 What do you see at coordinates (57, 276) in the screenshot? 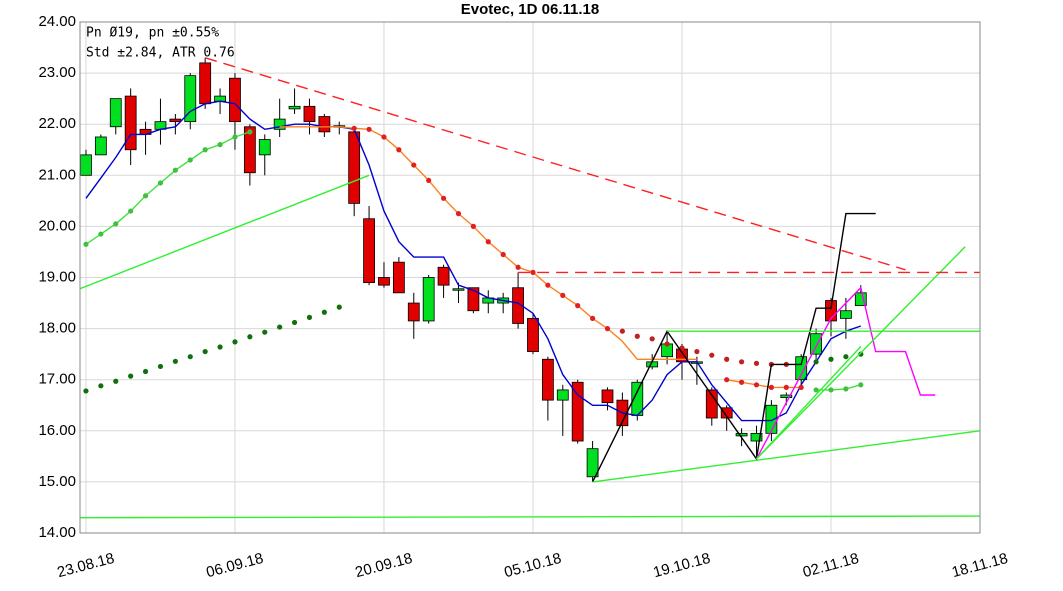
I see `y-tick-label: 19.00` at bounding box center [57, 276].